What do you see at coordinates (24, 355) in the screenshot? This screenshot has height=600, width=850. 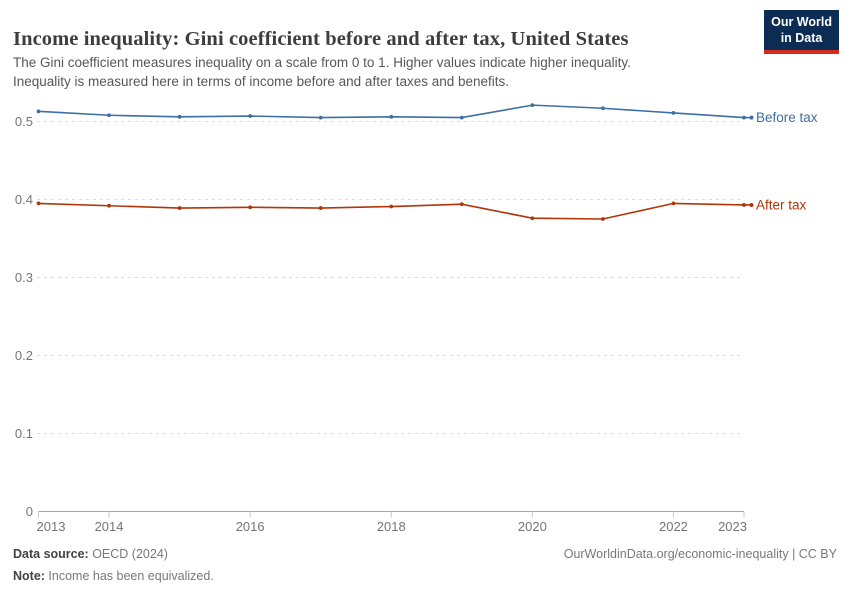 I see `y-tick-label: 0.2` at bounding box center [24, 355].